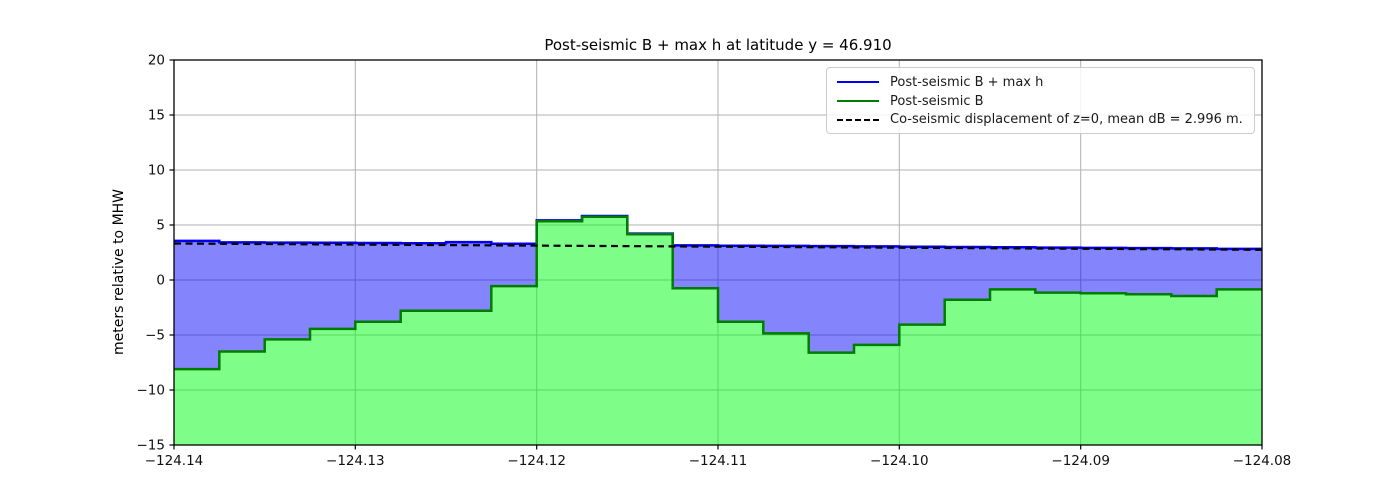 The image size is (1400, 500). I want to click on y-tick-label: 15, so click(156, 116).